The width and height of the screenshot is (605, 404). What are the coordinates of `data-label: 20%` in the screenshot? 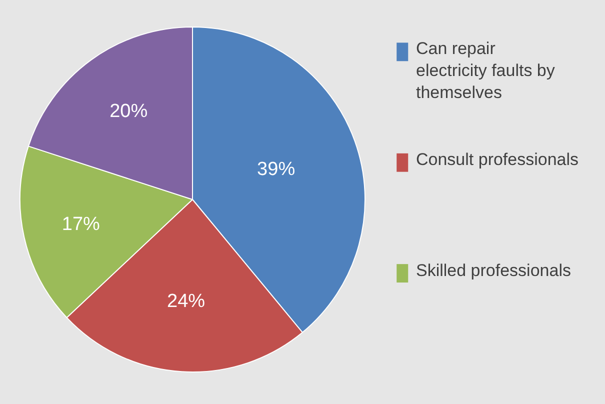 It's located at (129, 111).